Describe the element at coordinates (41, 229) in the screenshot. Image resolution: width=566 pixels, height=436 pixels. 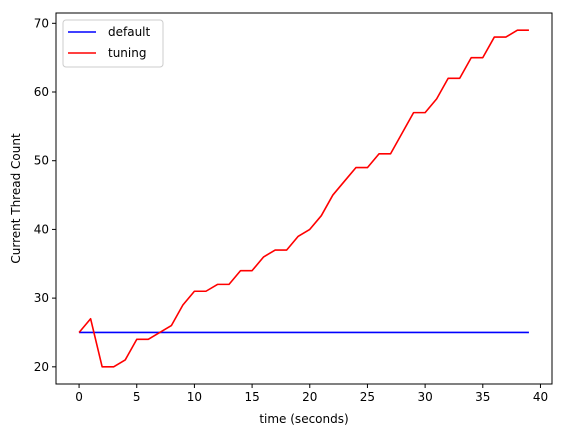
I see `y-tick-label: 40` at that location.